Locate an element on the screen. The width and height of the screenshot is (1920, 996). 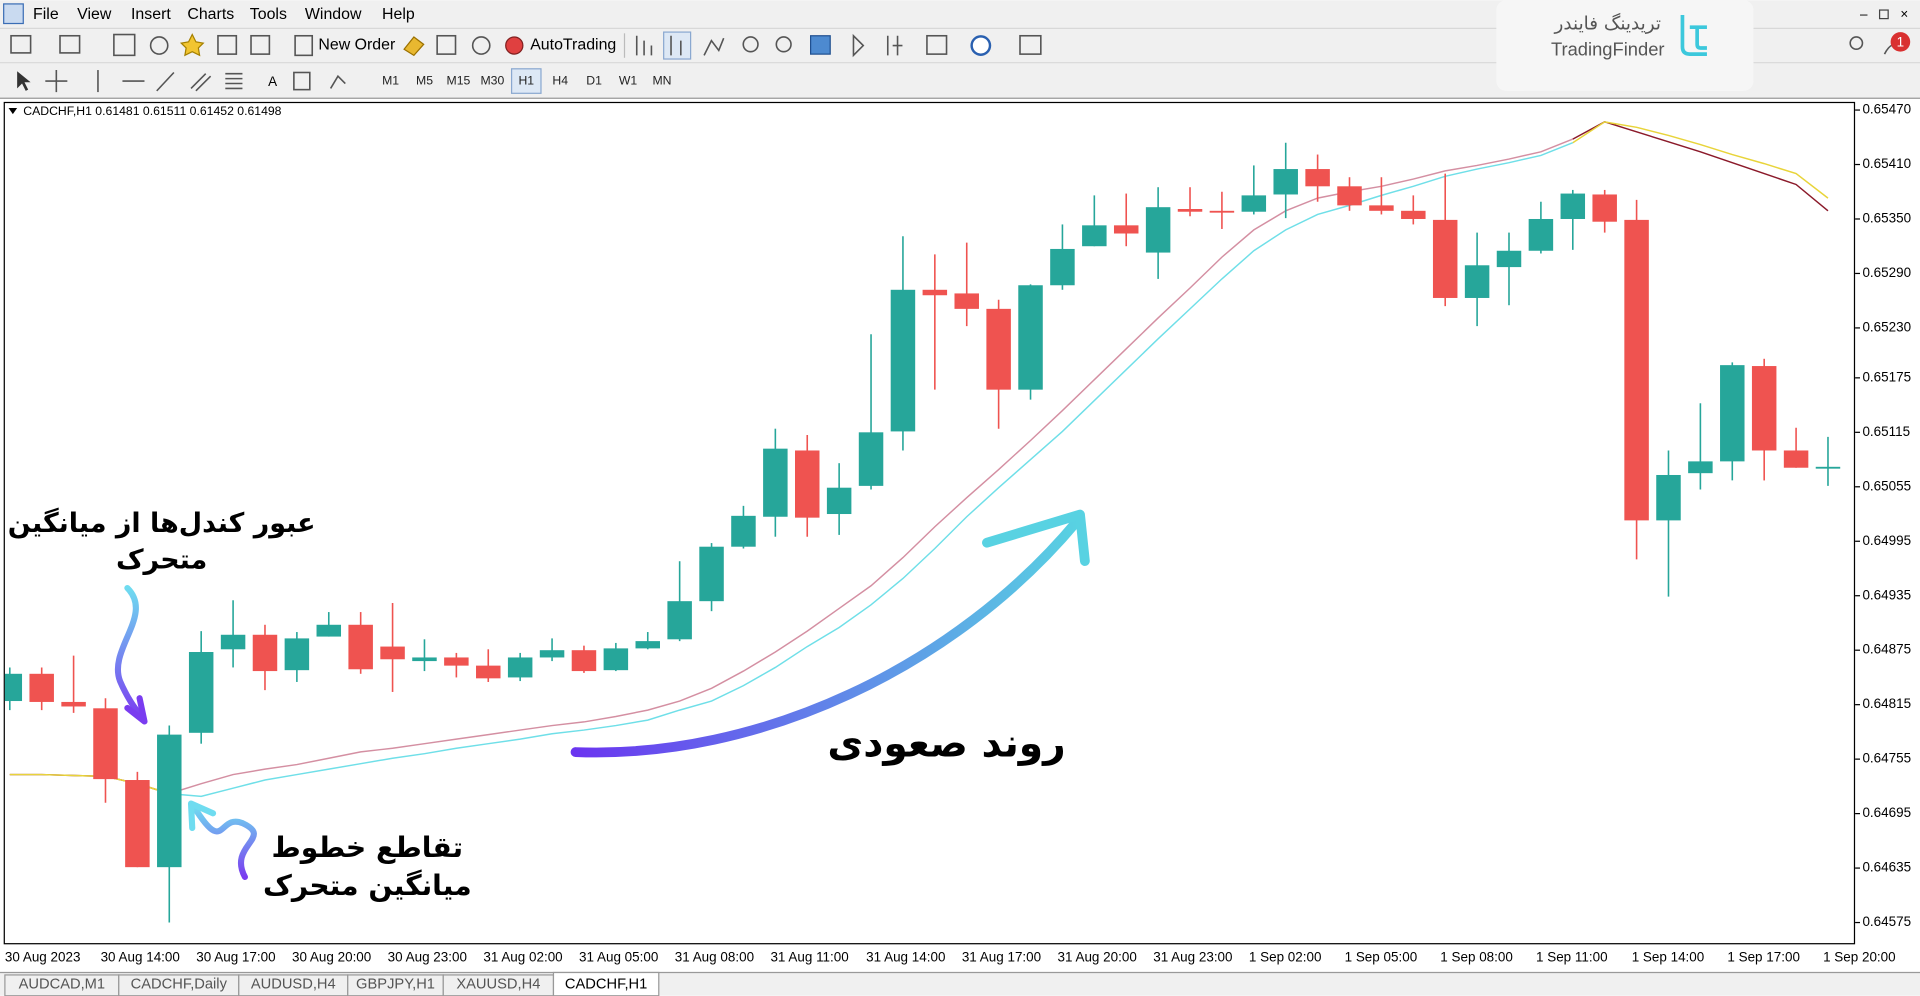
menu-item: Help is located at coordinates (398, 14).